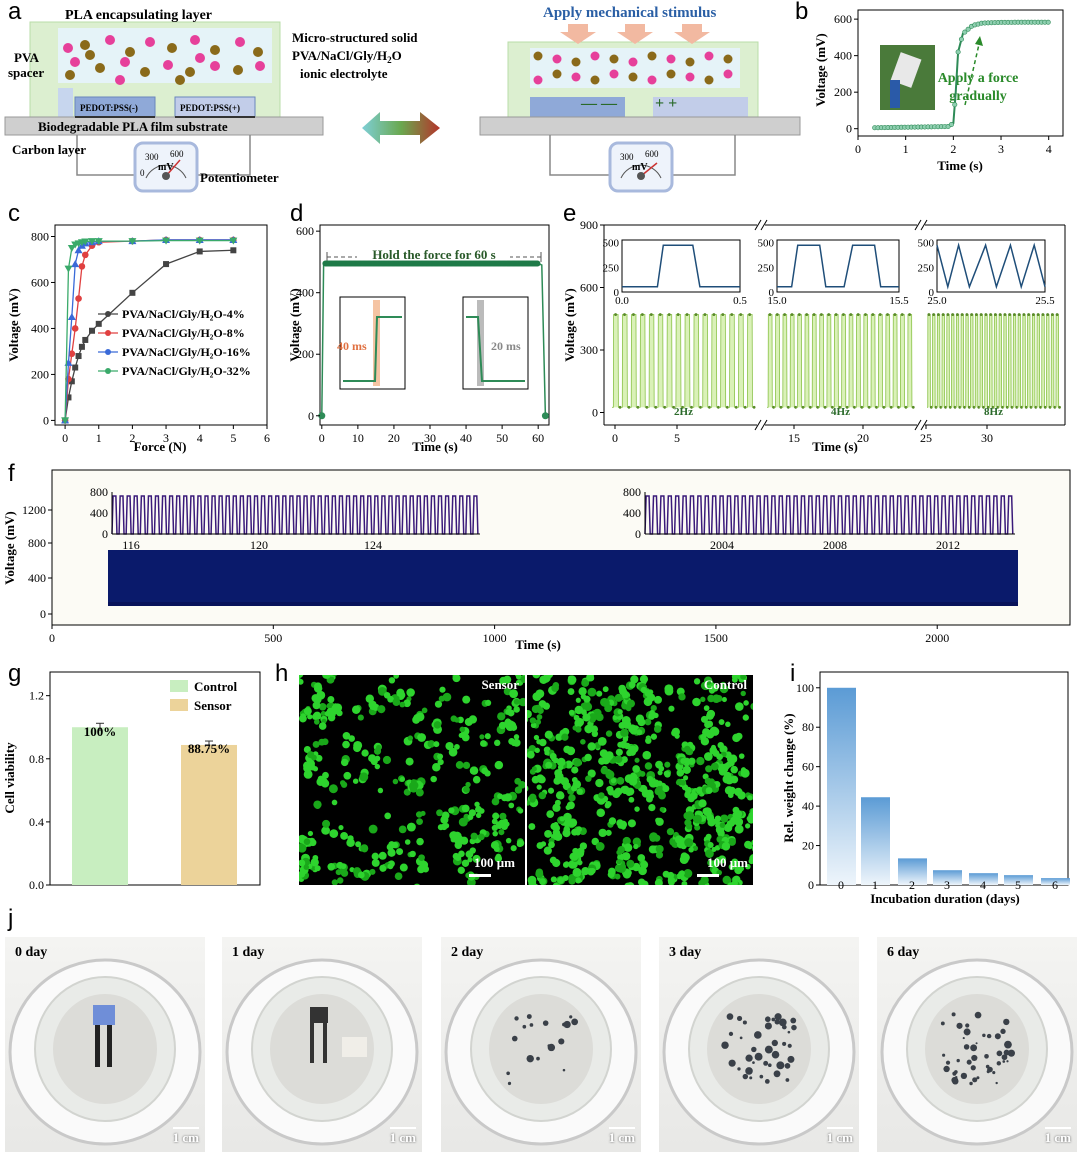  Describe the element at coordinates (273, 638) in the screenshot. I see `f-xtick-label: 500` at that location.